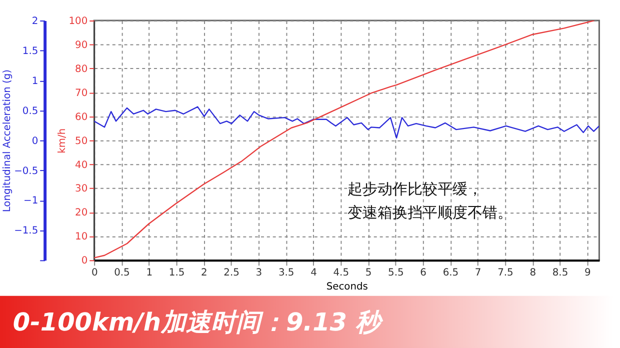 This screenshot has width=620, height=348. Describe the element at coordinates (81, 117) in the screenshot. I see `y2-tick-label: 60` at that location.